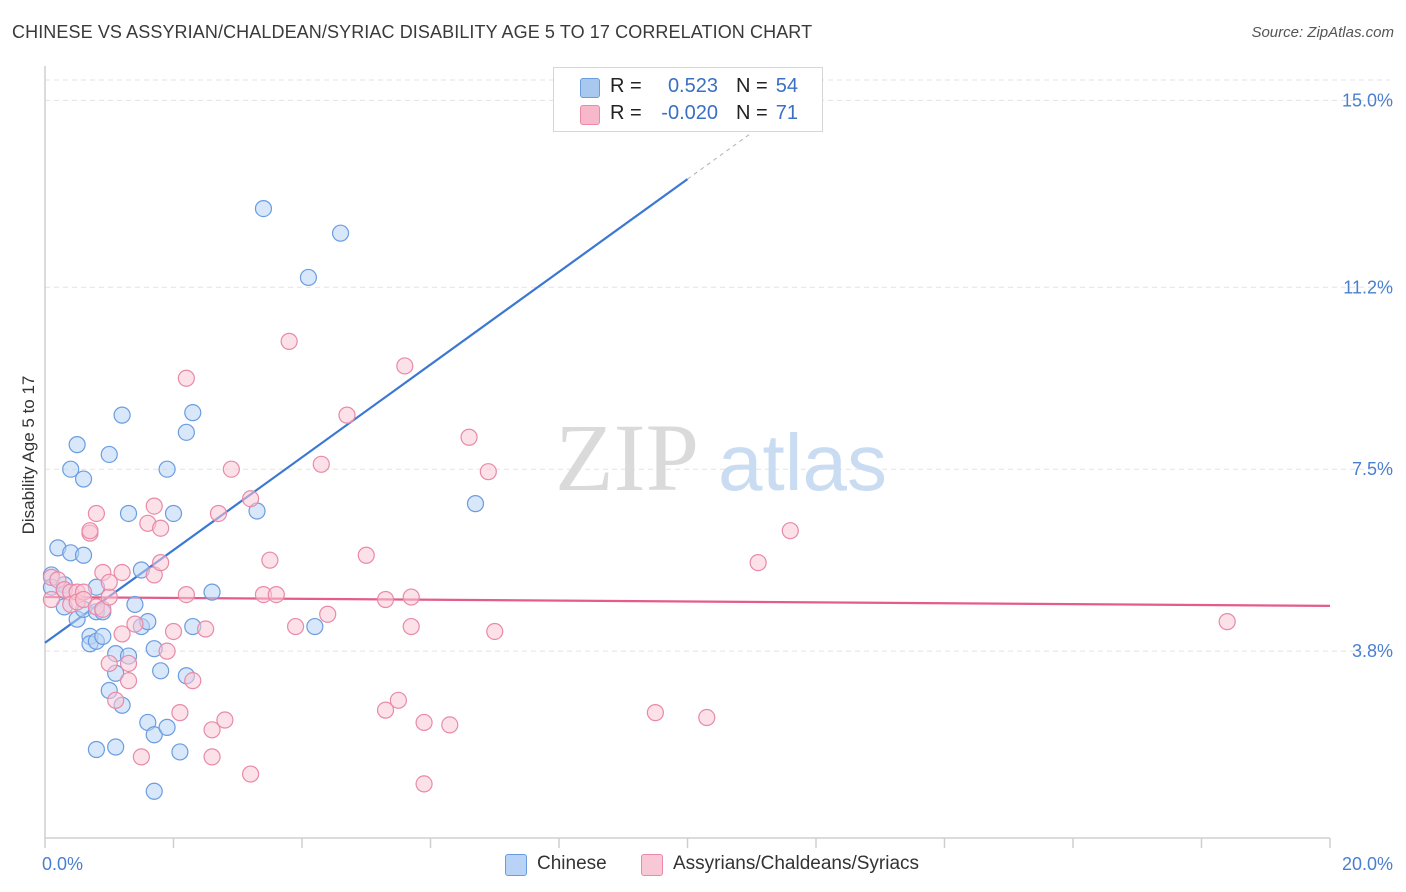  I want to click on y-tick-label: 15.0%, so click(1367, 100).